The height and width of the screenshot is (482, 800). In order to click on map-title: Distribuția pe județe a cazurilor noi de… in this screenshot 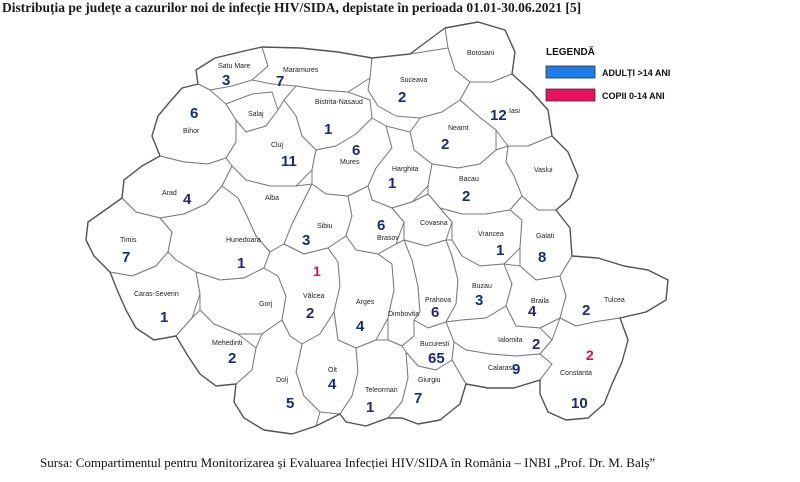, I will do `click(292, 7)`.